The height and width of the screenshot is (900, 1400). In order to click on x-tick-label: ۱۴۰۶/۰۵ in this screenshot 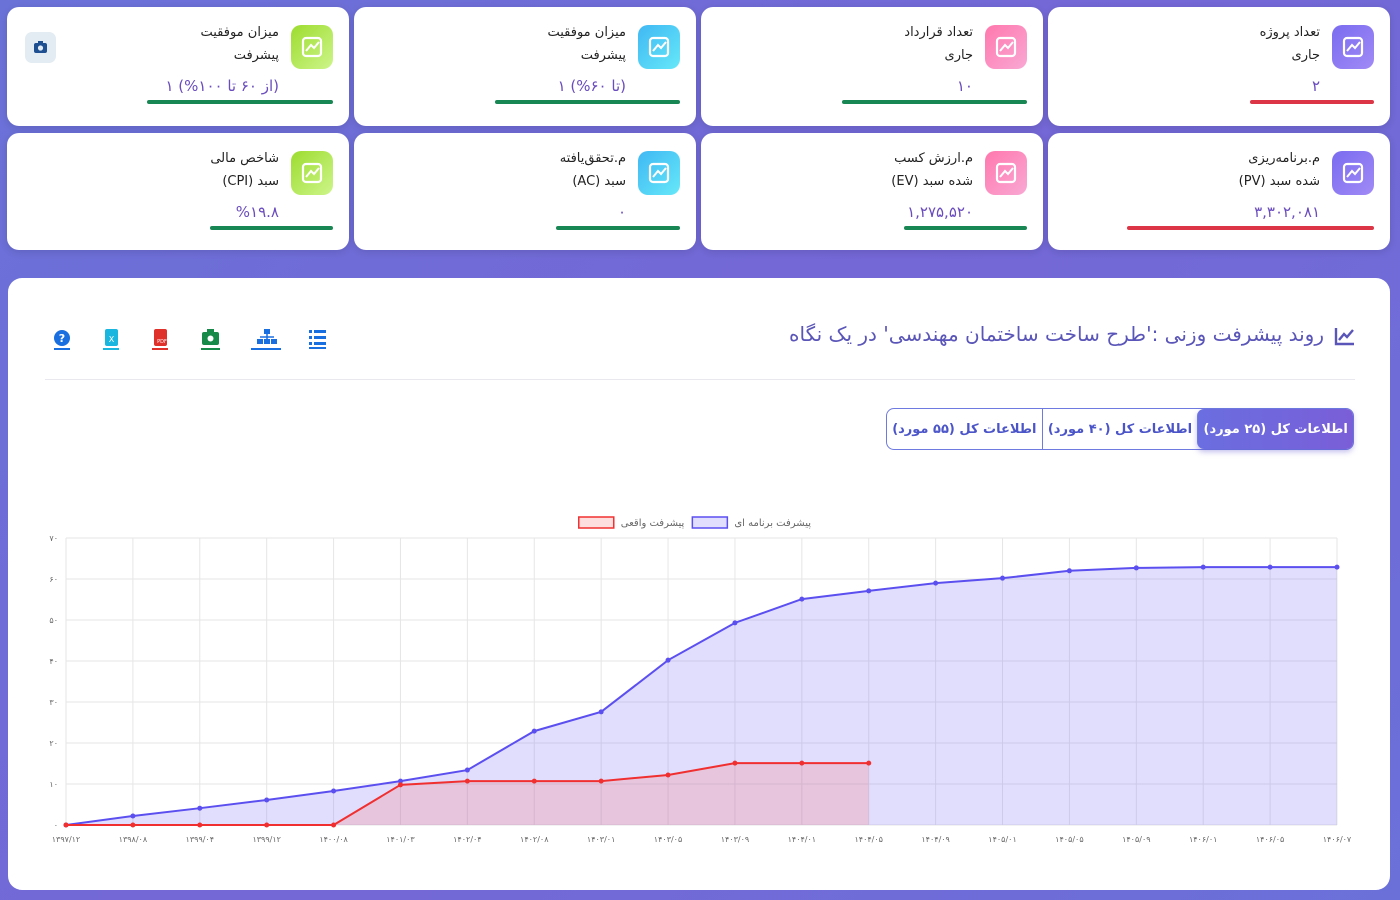, I will do `click(1270, 839)`.